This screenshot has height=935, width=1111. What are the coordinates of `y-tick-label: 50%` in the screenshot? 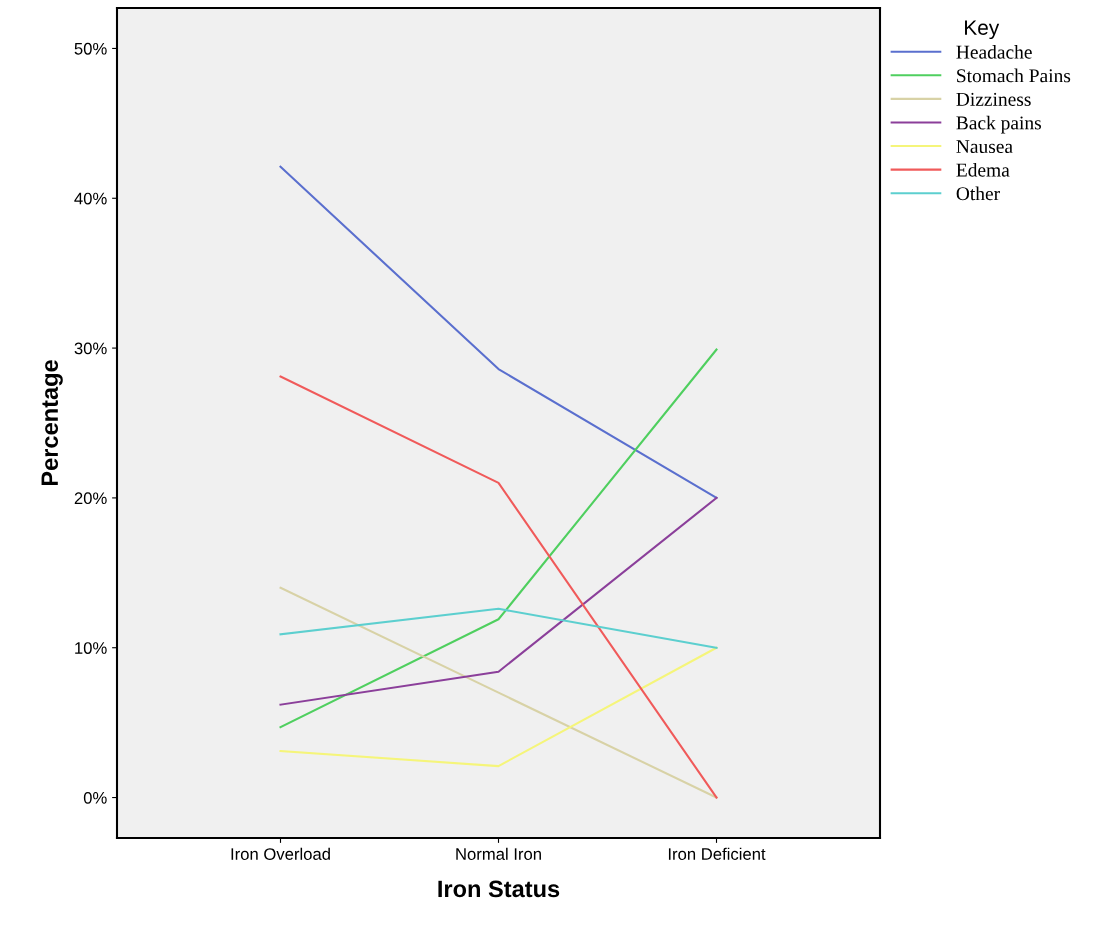 It's located at (90, 48).